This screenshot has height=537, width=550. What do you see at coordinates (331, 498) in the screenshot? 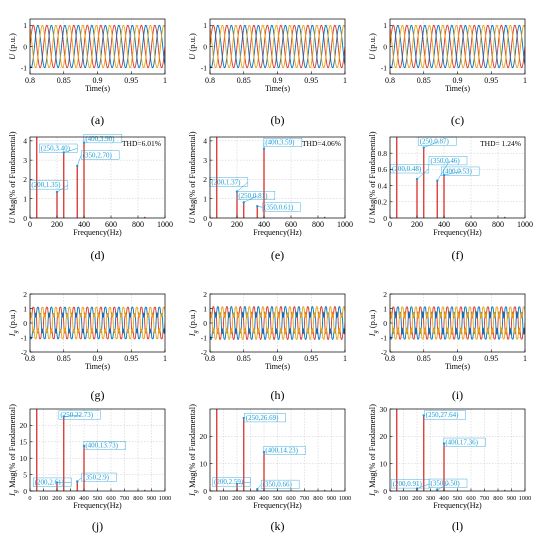
I see `tick-label-x: 900` at bounding box center [331, 498].